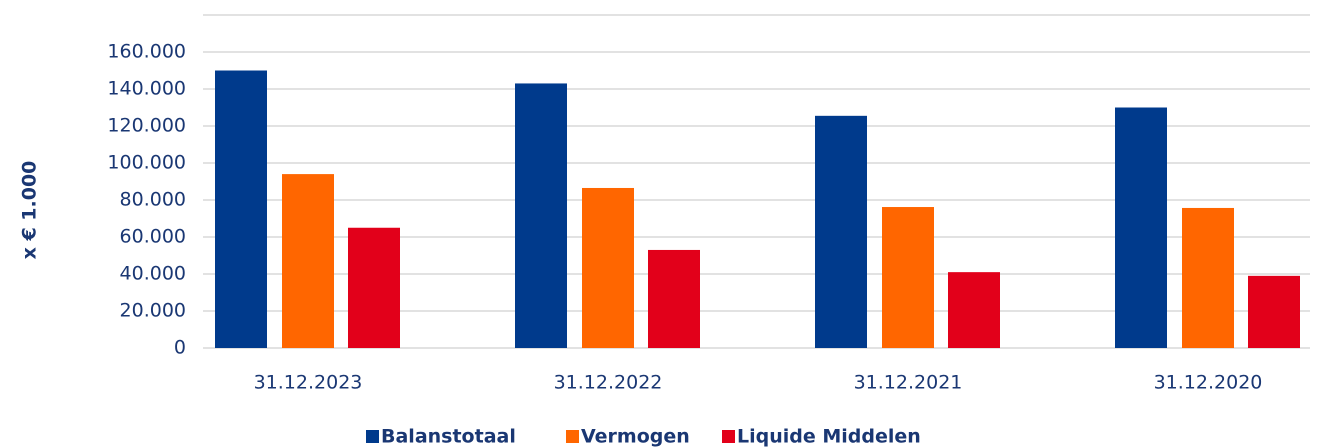  What do you see at coordinates (608, 383) in the screenshot?
I see `x-tick-label: 31.12.2022` at bounding box center [608, 383].